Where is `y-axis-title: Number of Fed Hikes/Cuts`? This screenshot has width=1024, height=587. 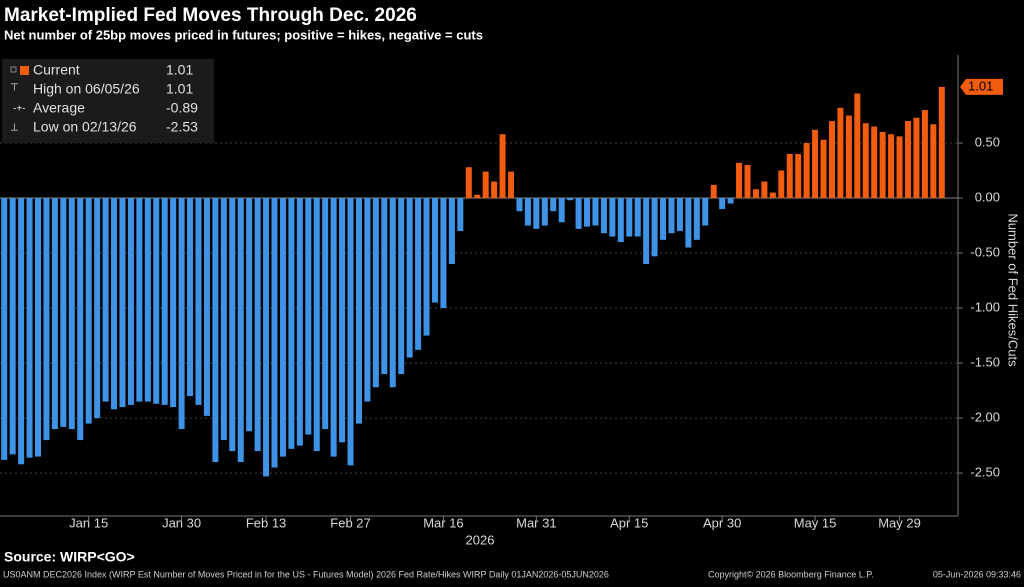 y-axis-title: Number of Fed Hikes/Cuts is located at coordinates (1013, 290).